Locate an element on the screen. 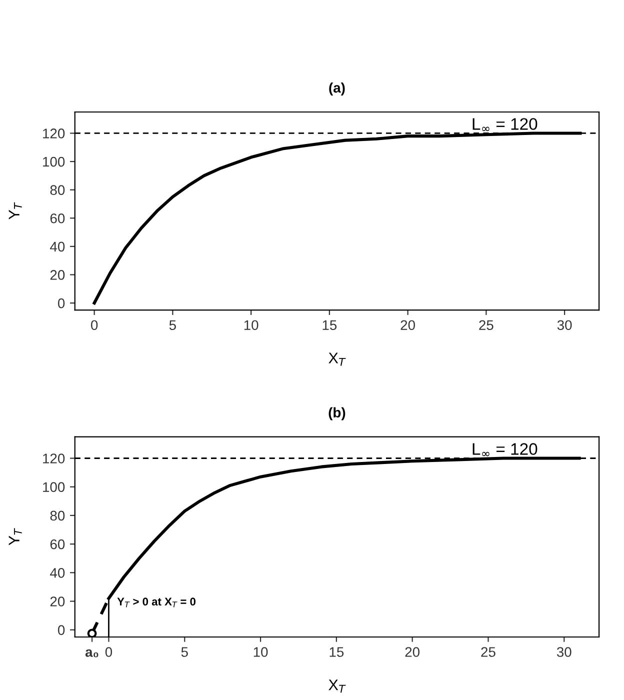 This screenshot has width=624, height=700. chart-title: (b) is located at coordinates (337, 413).